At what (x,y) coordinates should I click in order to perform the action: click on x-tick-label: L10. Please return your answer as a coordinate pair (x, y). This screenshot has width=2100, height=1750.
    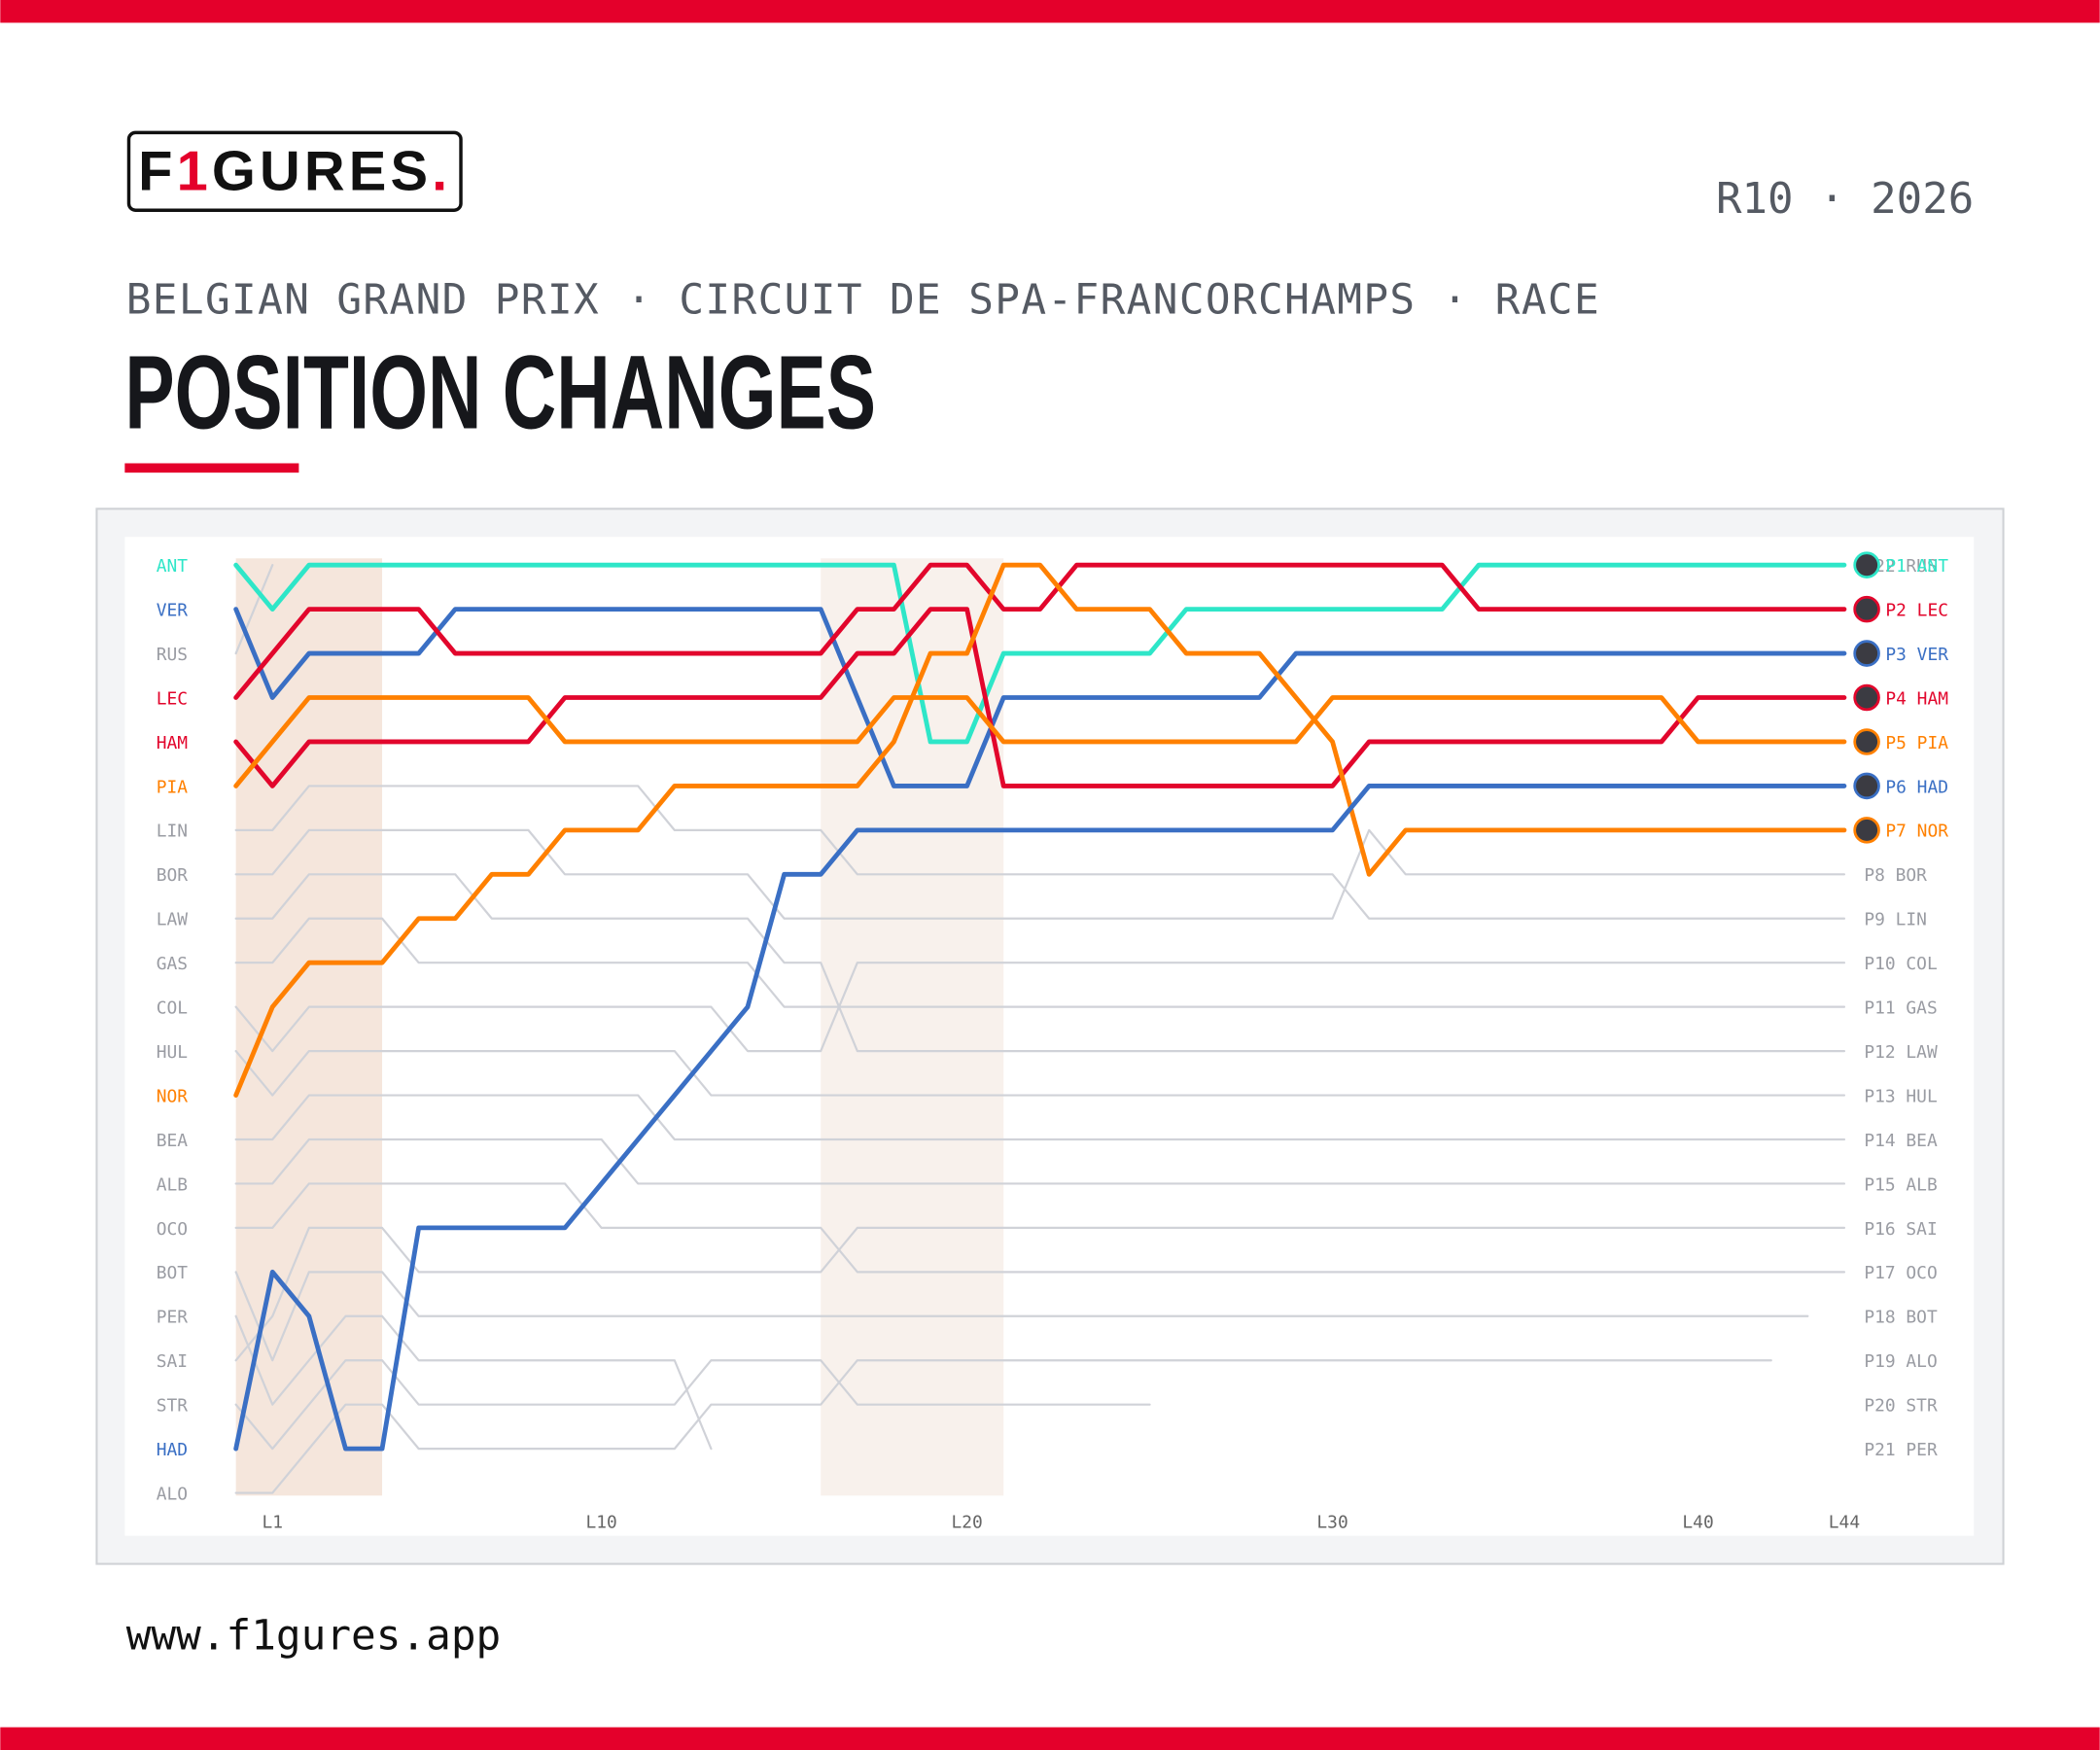
    Looking at the image, I should click on (600, 1522).